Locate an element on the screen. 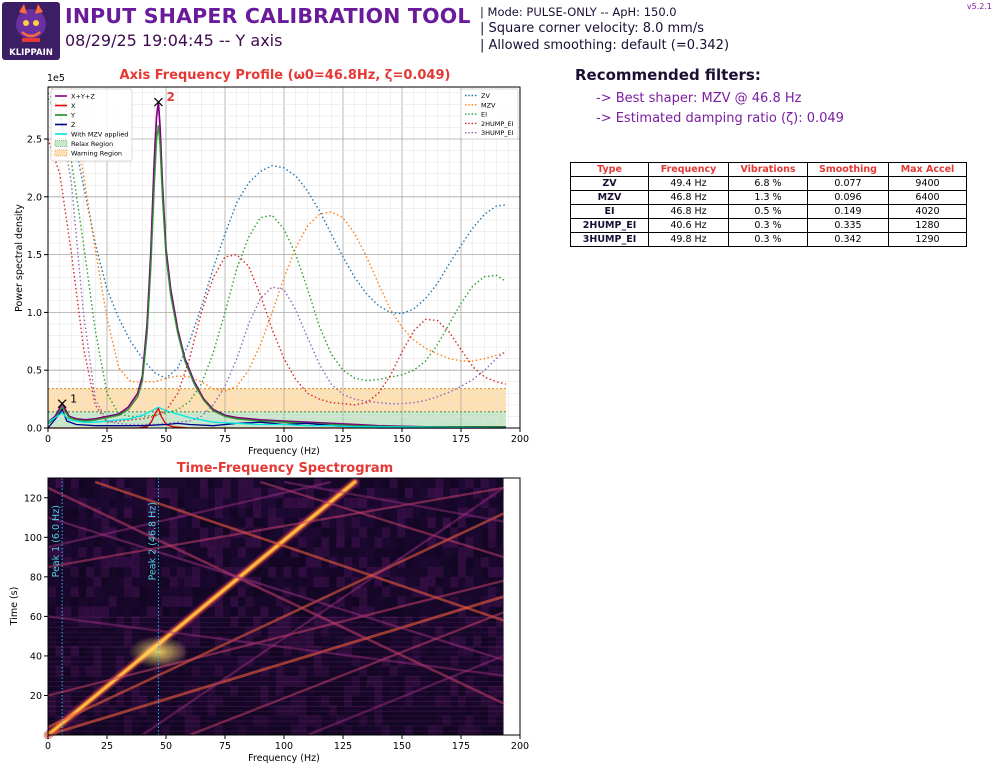 The width and height of the screenshot is (1000, 774). series-line-x is located at coordinates (277, 417).